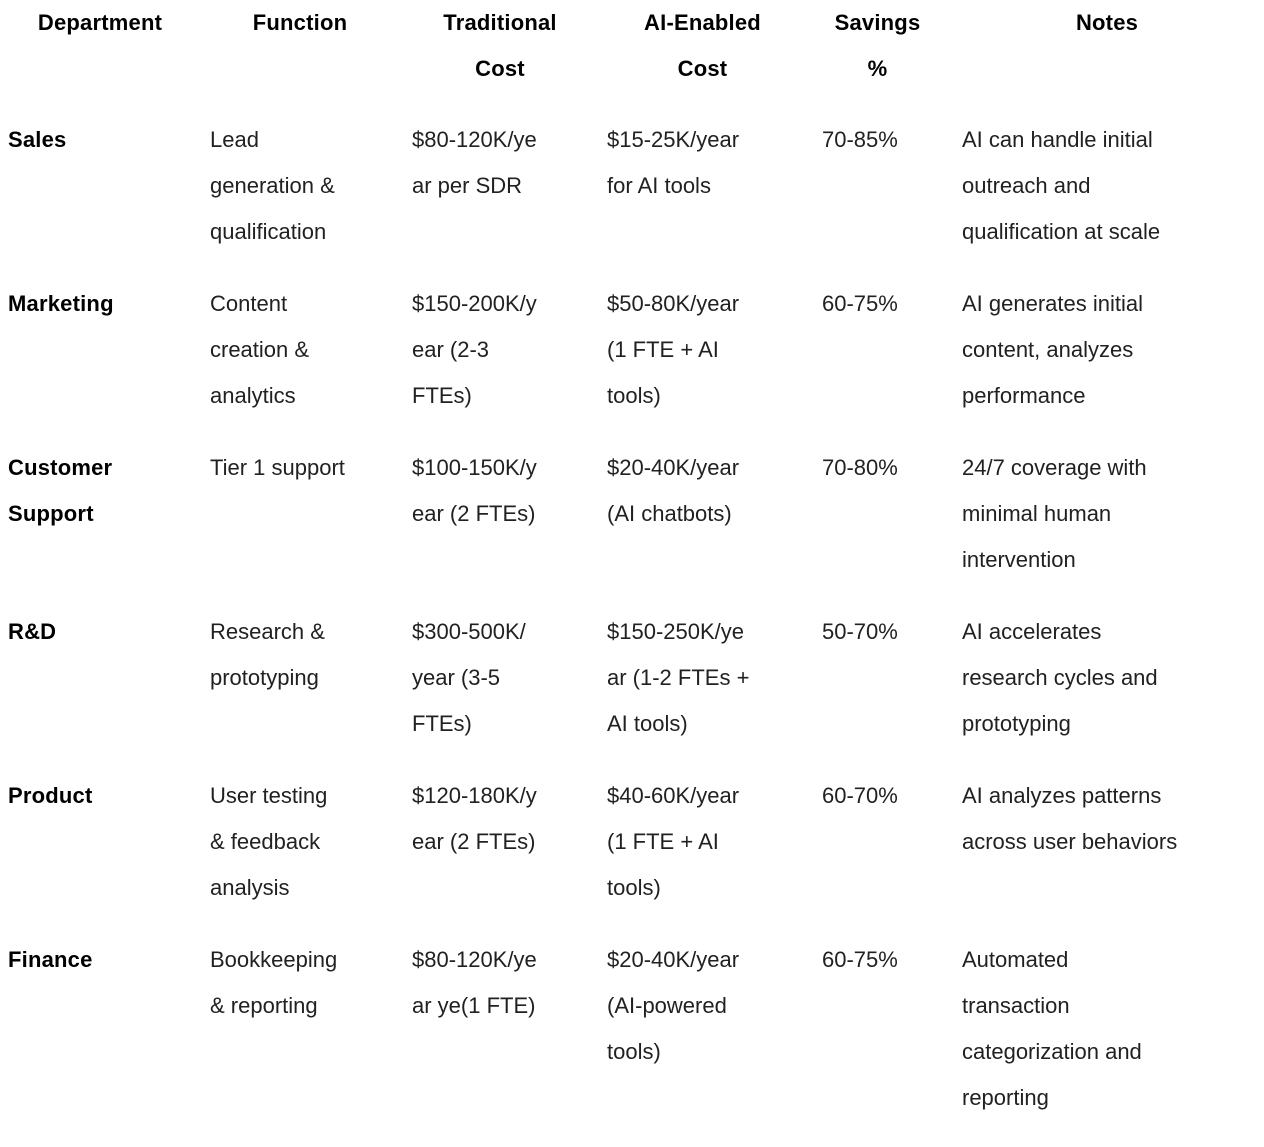 The image size is (1264, 1147). I want to click on cell-traditional-cost: $300-500K/ year (3-5 FTEs), so click(469, 677).